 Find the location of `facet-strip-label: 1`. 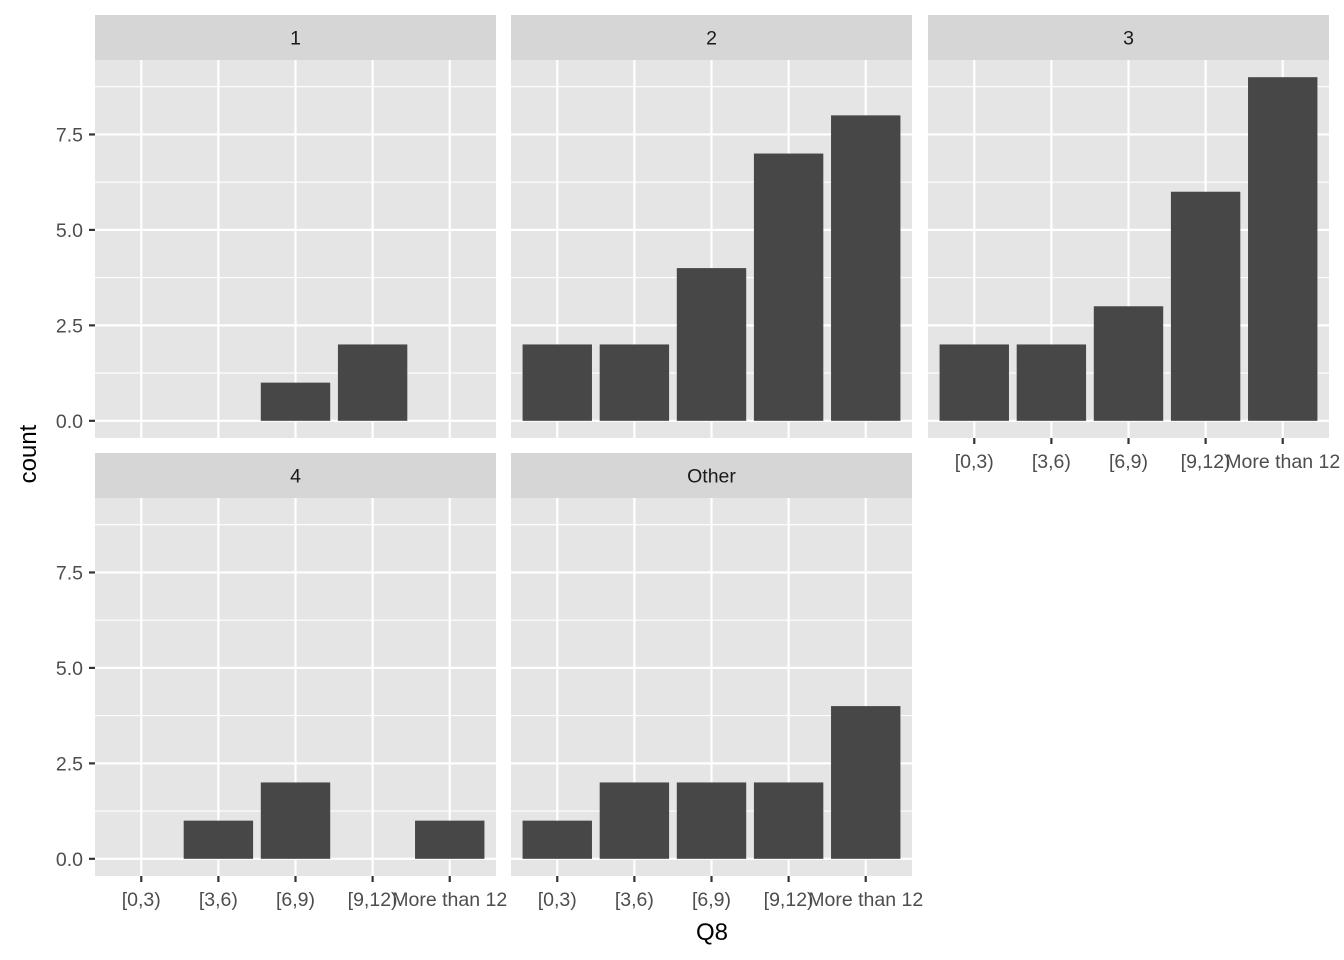

facet-strip-label: 1 is located at coordinates (295, 39).